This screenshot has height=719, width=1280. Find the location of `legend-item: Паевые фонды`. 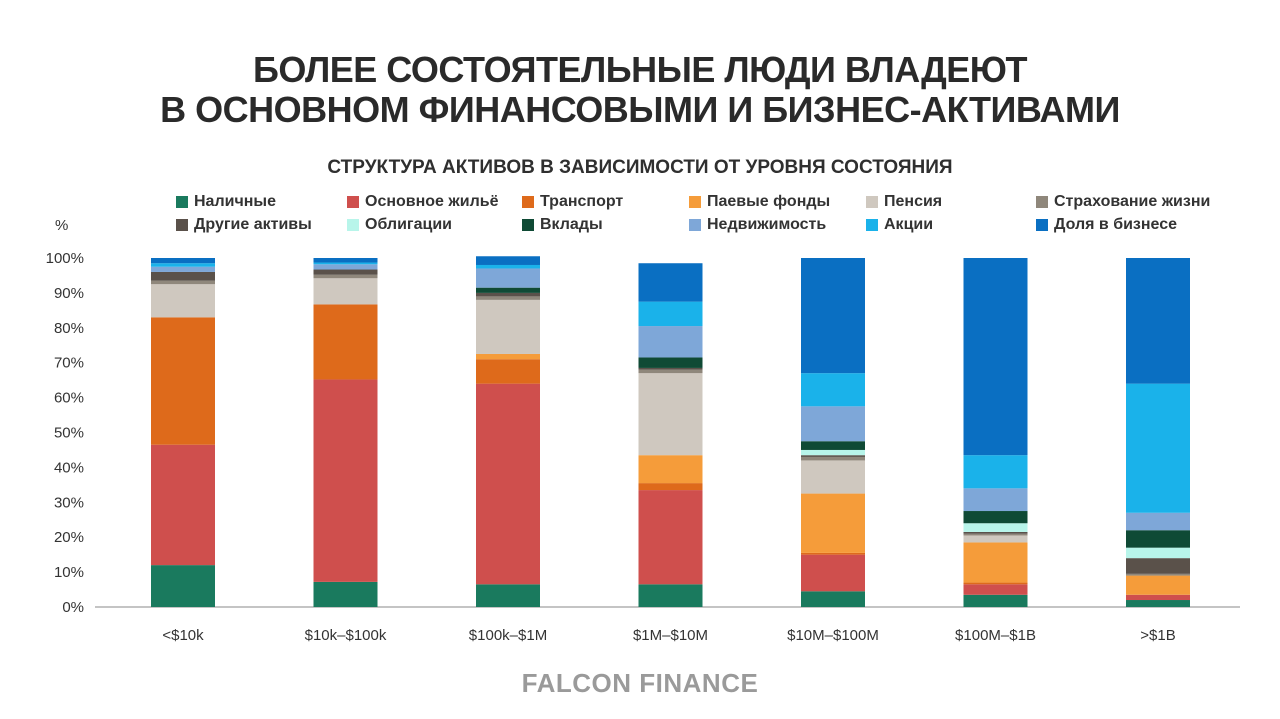

legend-item: Паевые фонды is located at coordinates (759, 202).